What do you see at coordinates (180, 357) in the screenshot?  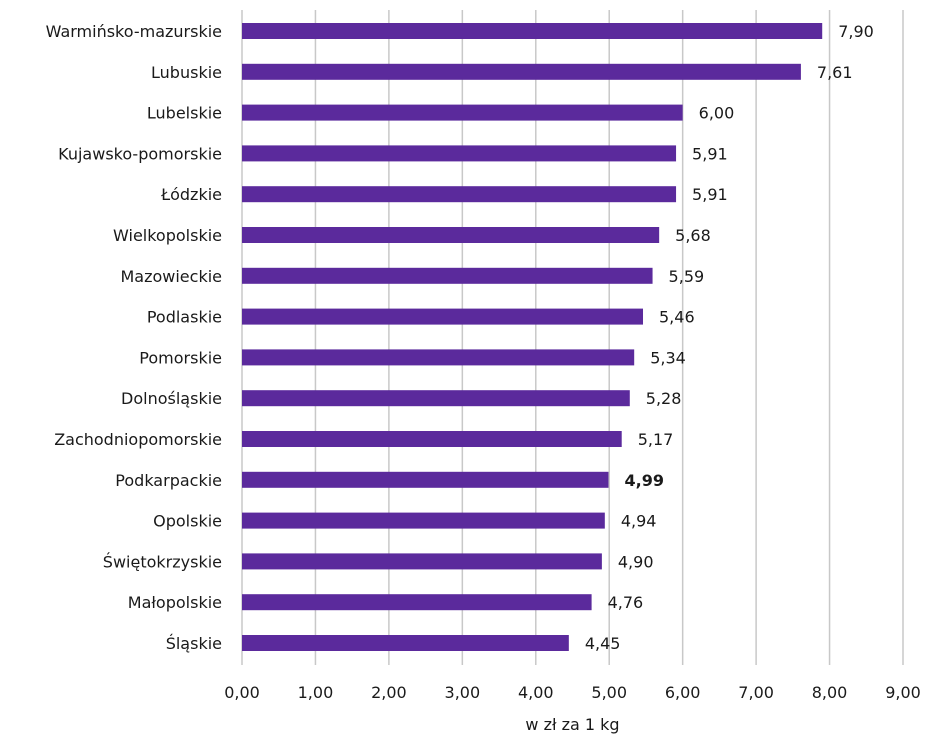 I see `category-label: Pomorskie` at bounding box center [180, 357].